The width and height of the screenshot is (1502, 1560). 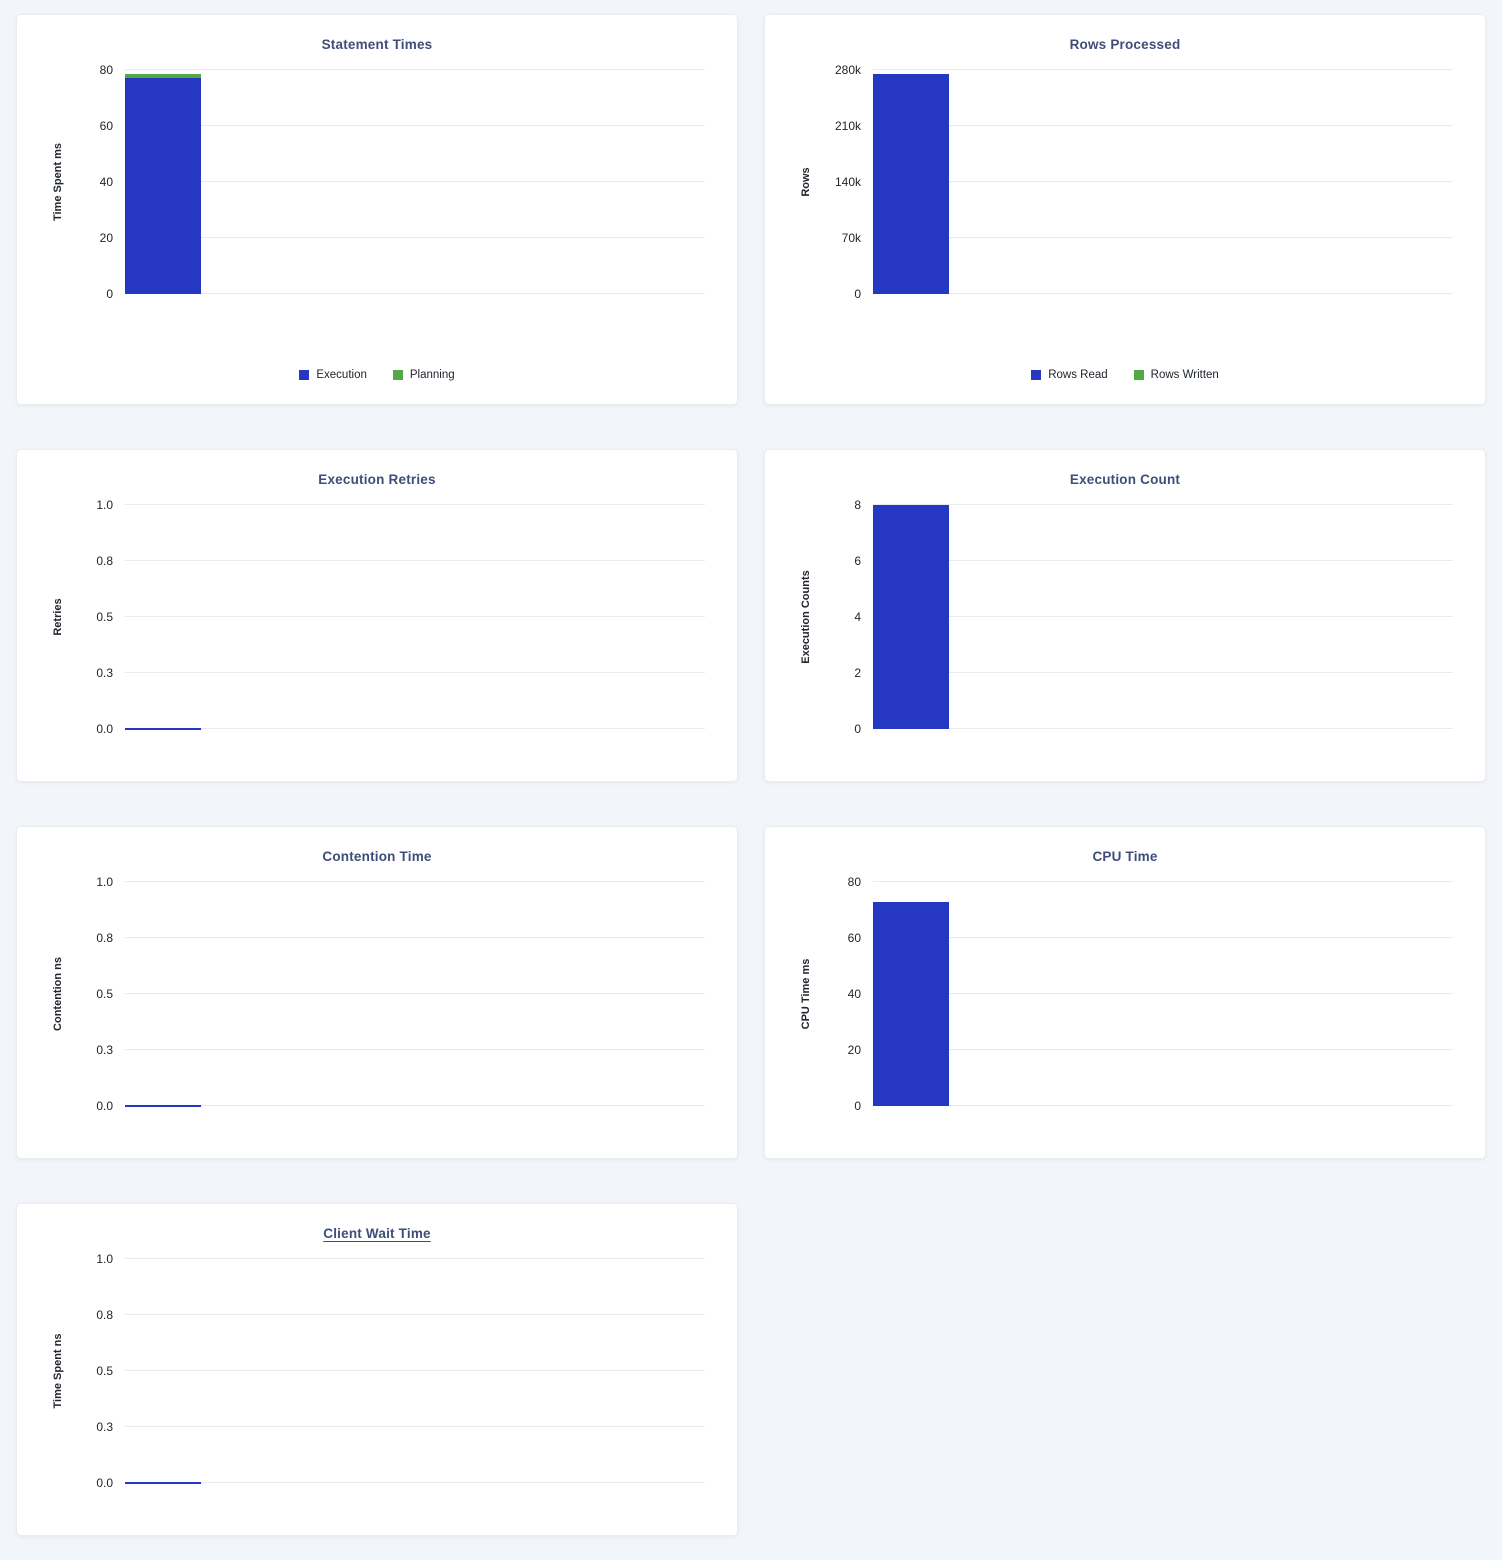 I want to click on y-axis-label: Time Spent ns, so click(x=58, y=1371).